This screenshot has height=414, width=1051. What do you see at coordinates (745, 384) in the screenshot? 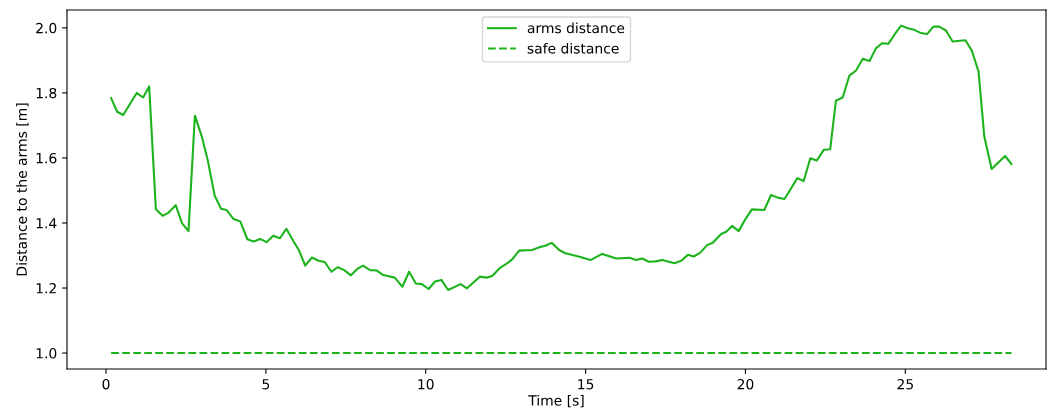
I see `x-tick-label: 20` at bounding box center [745, 384].